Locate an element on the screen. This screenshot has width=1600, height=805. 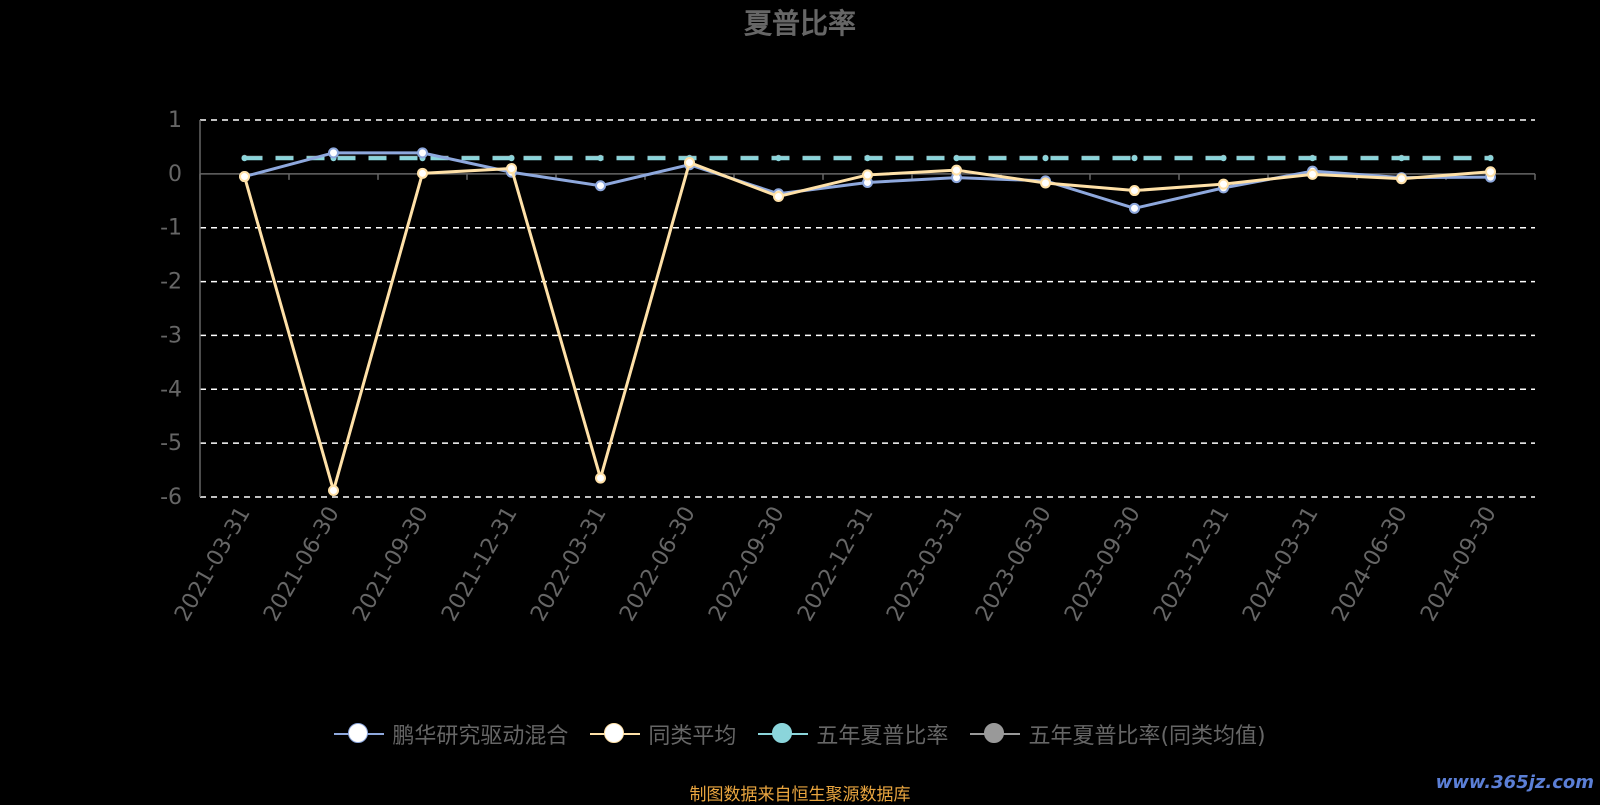
x-tick-label: 2021-06-30 is located at coordinates (302, 564).